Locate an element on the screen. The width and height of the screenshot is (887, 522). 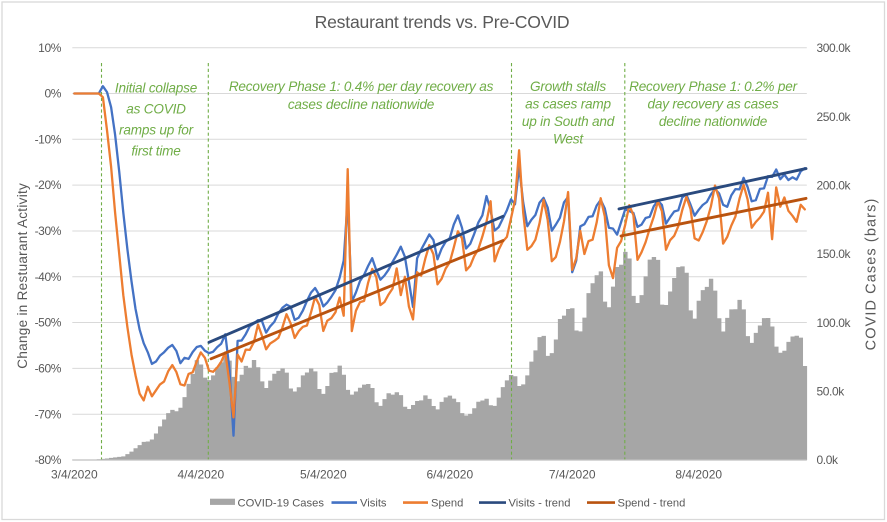
svg-text: day recovery as cases is located at coordinates (712, 104).